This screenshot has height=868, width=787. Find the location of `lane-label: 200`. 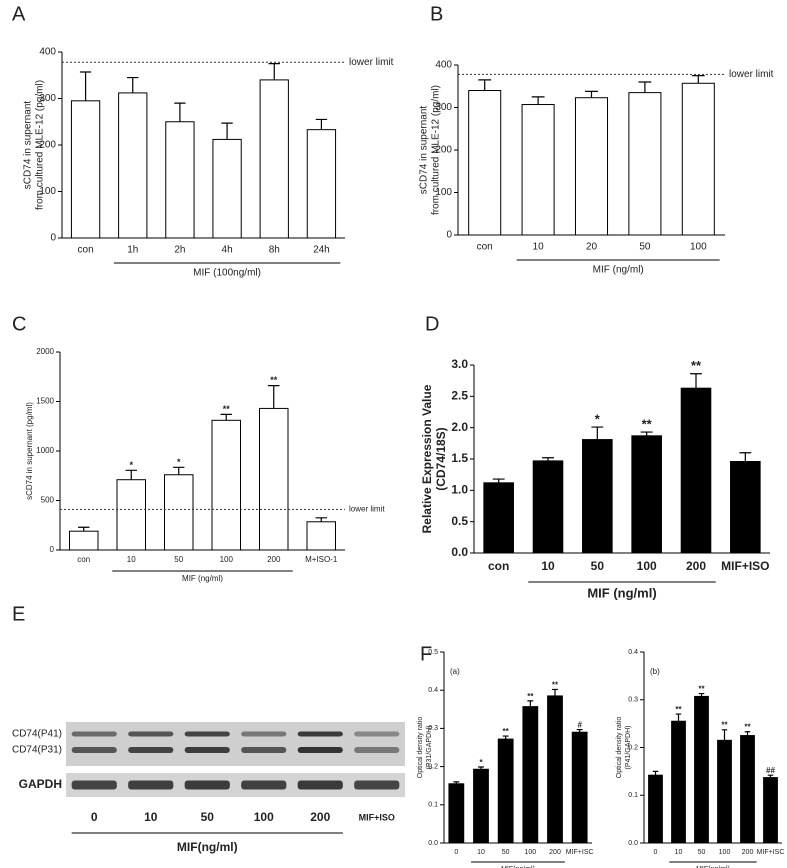

lane-label: 200 is located at coordinates (320, 817).